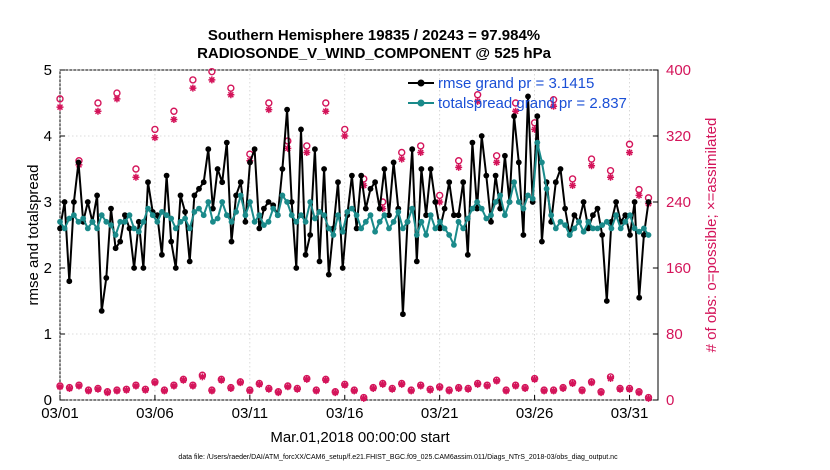 The width and height of the screenshot is (830, 470). I want to click on legend-spread-marker, so click(421, 103).